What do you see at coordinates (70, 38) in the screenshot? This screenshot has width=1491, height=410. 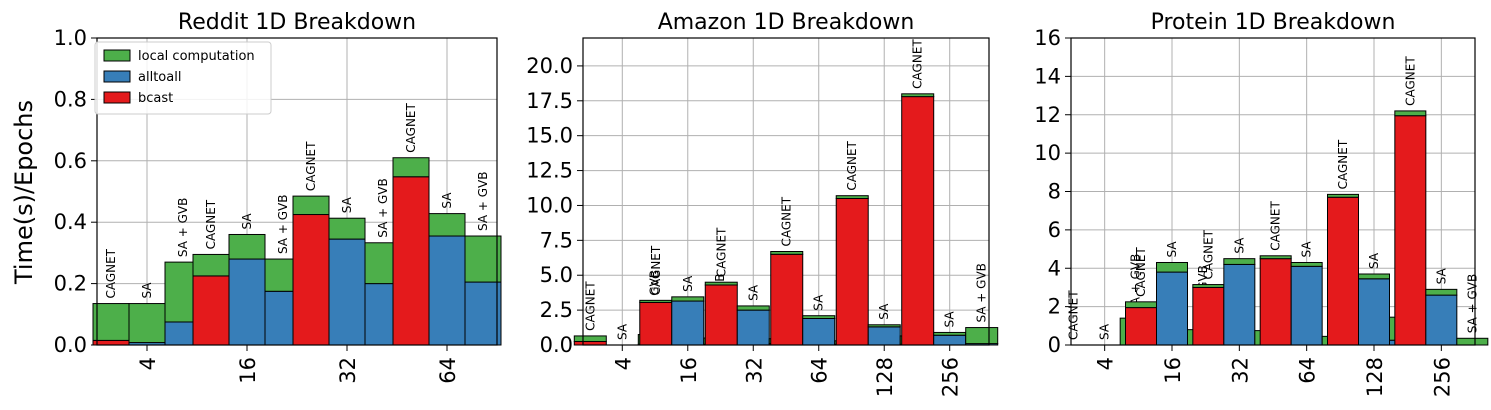 I see `y-tick-label: 1.0` at bounding box center [70, 38].